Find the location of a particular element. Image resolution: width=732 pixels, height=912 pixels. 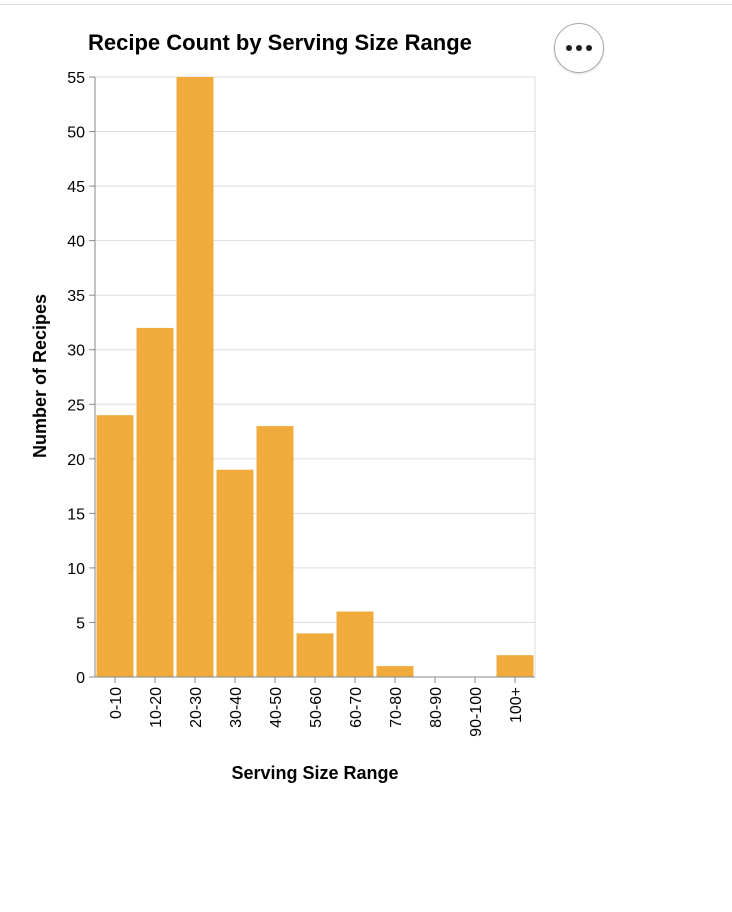

y-tick-label: 10 is located at coordinates (76, 569).